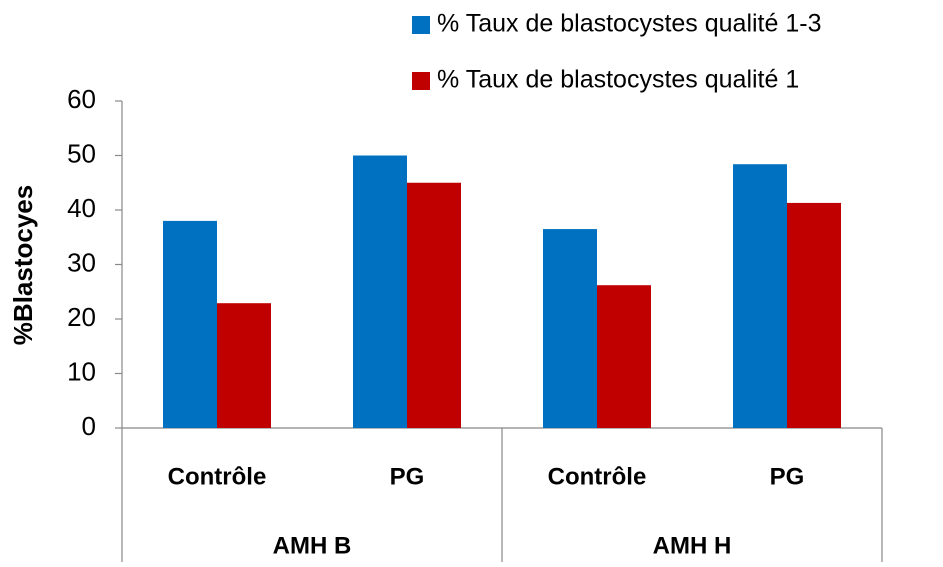  Describe the element at coordinates (81, 317) in the screenshot. I see `y-tick-label: 20` at that location.